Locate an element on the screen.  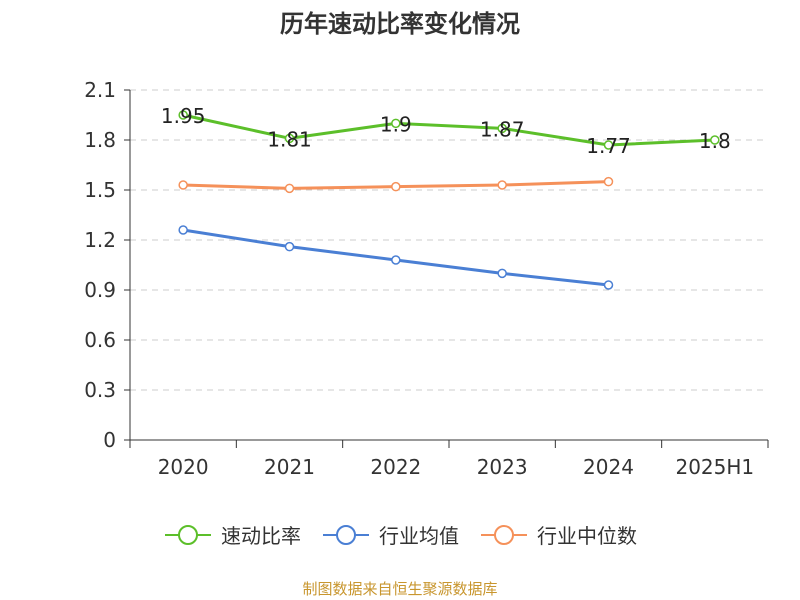
data-label: 1.9 is located at coordinates (396, 124).